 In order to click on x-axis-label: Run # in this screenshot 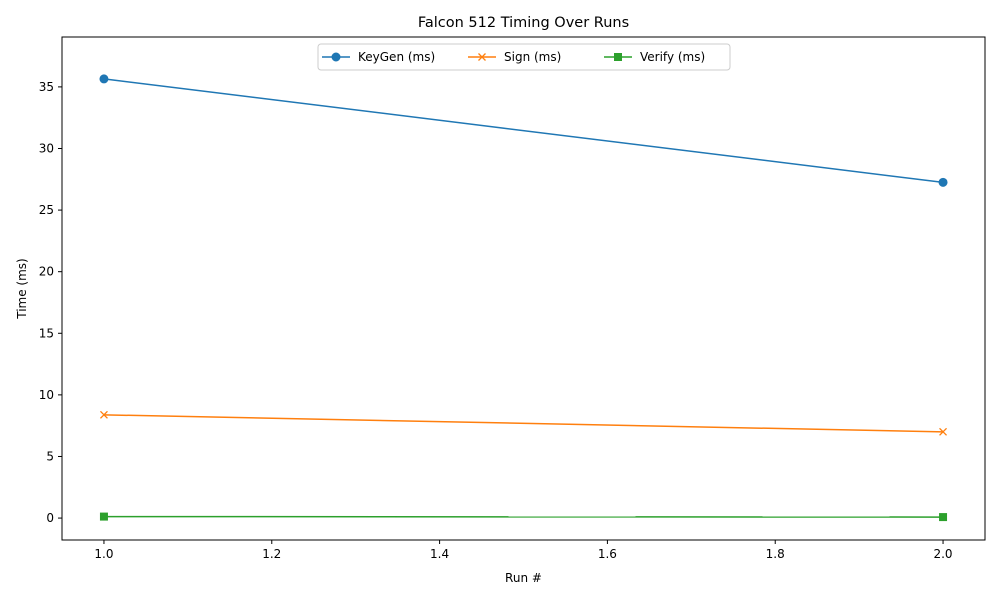, I will do `click(523, 578)`.